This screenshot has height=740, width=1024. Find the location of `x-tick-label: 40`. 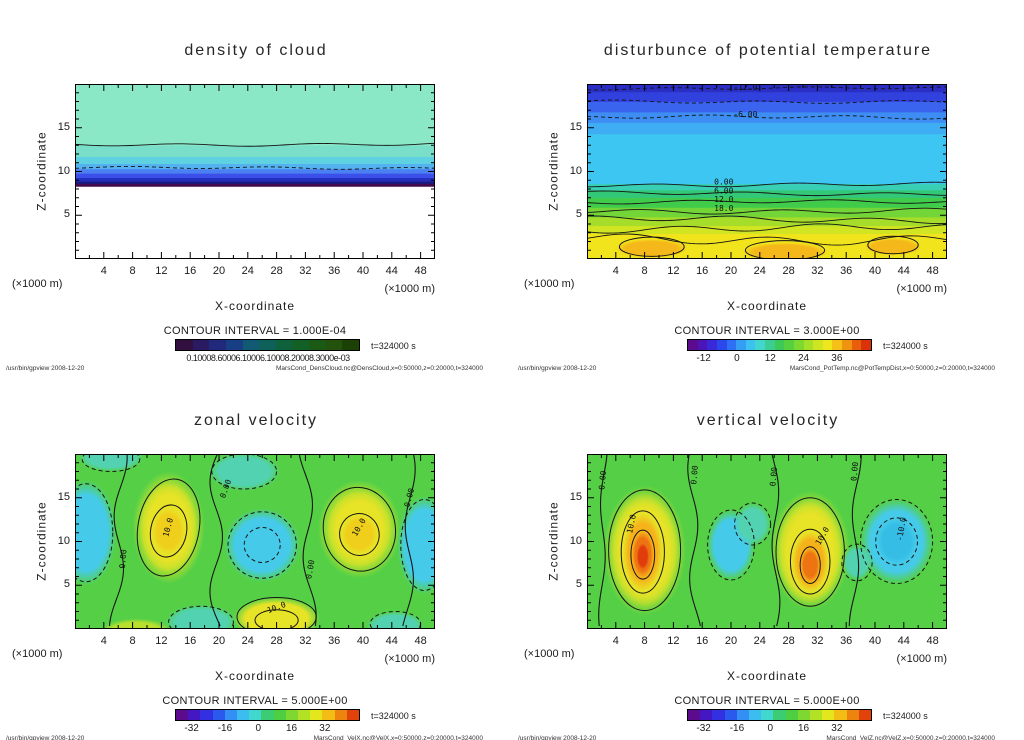

x-tick-label: 40 is located at coordinates (363, 641).